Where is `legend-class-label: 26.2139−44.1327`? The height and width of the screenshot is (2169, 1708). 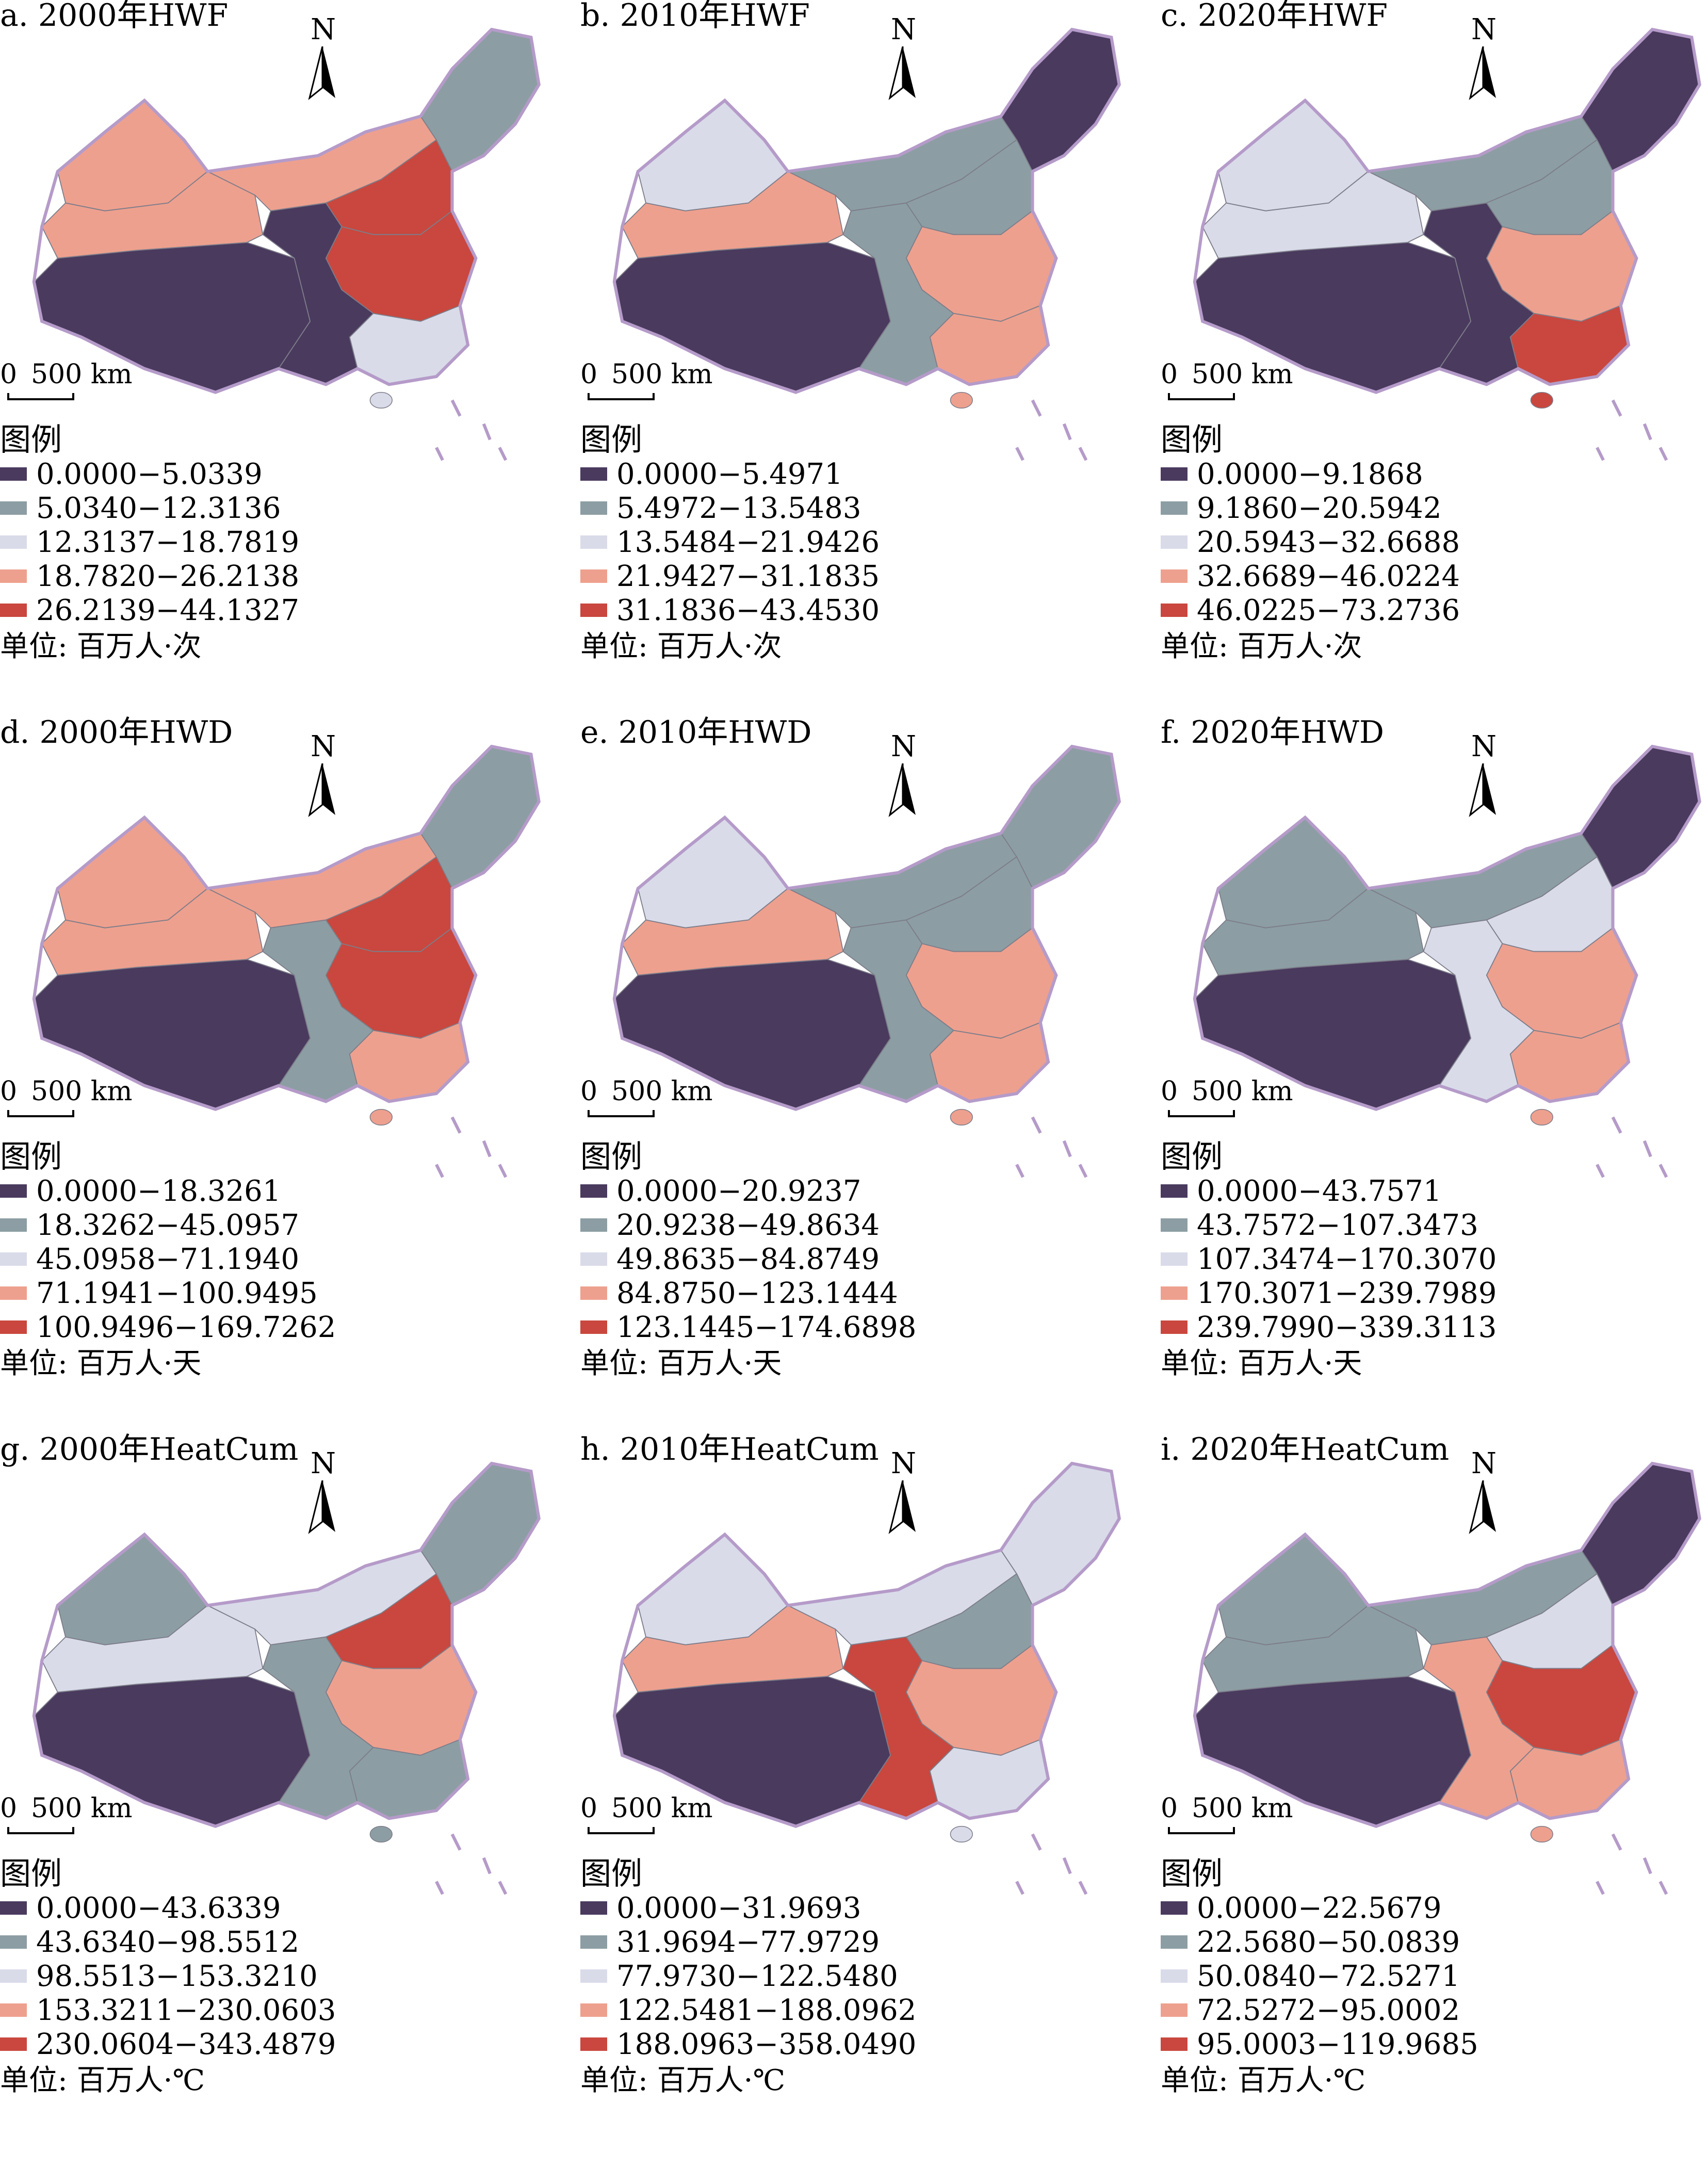
legend-class-label: 26.2139−44.1327 is located at coordinates (168, 610).